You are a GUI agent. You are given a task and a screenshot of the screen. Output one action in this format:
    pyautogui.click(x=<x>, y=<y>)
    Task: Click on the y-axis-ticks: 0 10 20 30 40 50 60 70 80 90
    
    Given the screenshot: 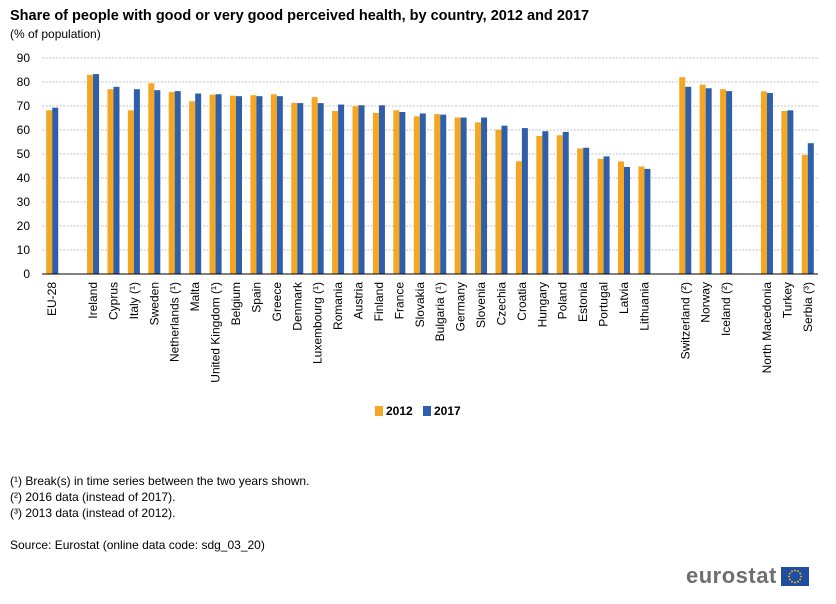 What is the action you would take?
    pyautogui.click(x=24, y=166)
    